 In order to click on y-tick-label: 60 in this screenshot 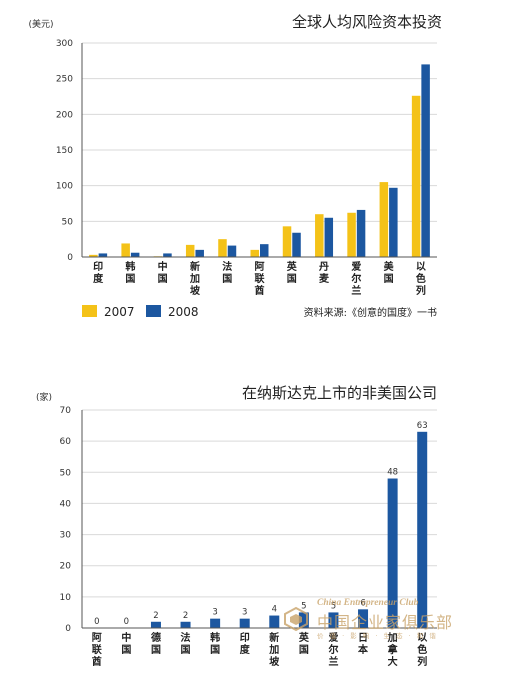, I will do `click(66, 442)`.